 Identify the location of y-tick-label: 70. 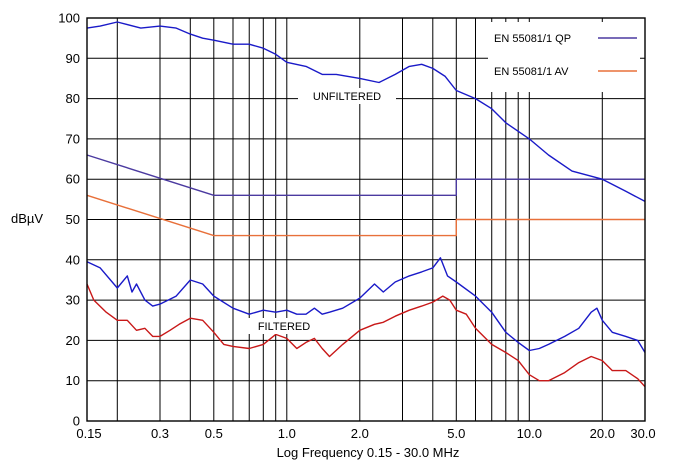
(73, 138).